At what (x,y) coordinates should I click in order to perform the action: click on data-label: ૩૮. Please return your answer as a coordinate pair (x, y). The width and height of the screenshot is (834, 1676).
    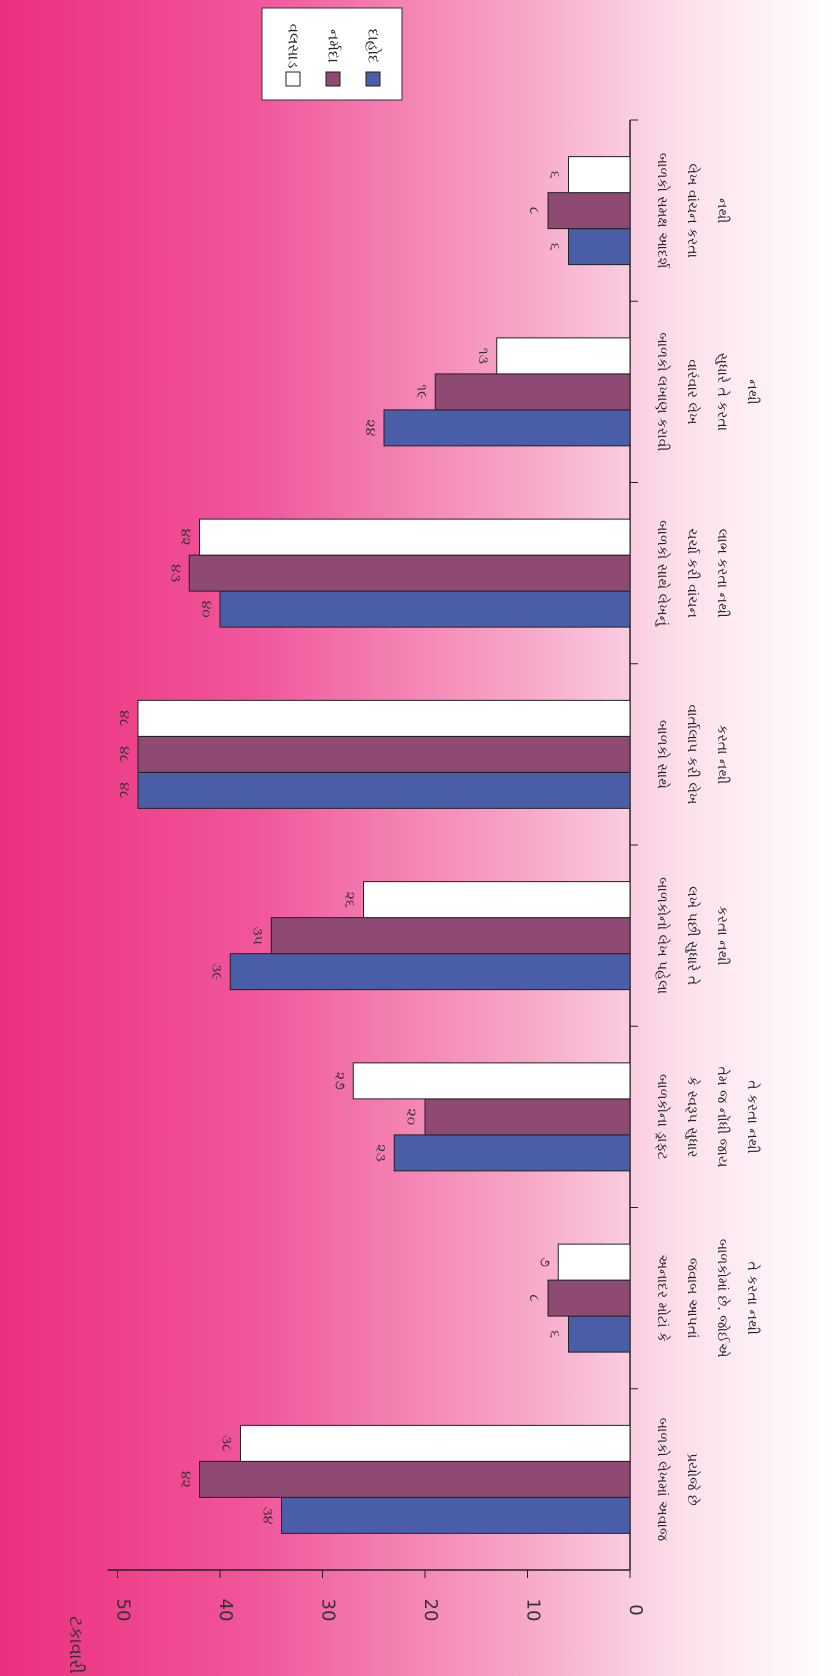
    Looking at the image, I should click on (227, 1443).